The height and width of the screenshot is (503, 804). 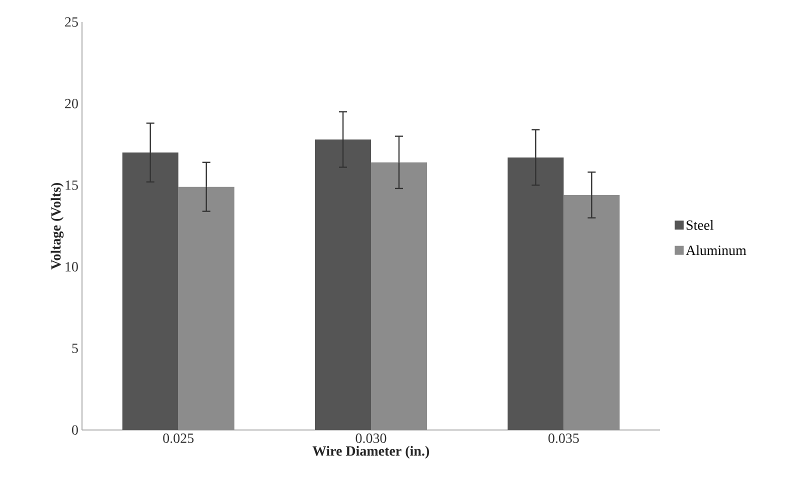 What do you see at coordinates (178, 439) in the screenshot?
I see `x-tick-label: 0.025` at bounding box center [178, 439].